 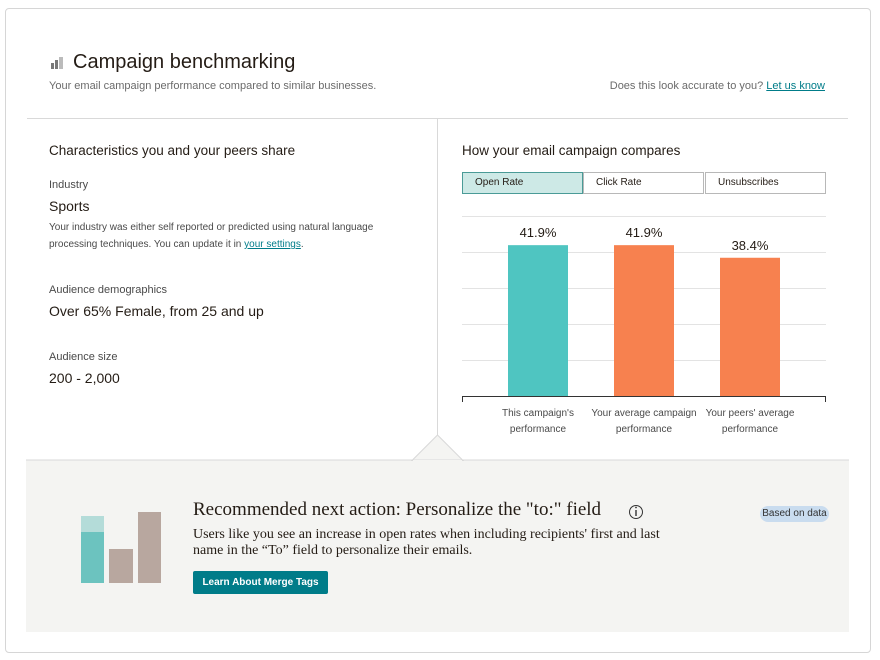 I want to click on settings-link: your settings, so click(x=272, y=244).